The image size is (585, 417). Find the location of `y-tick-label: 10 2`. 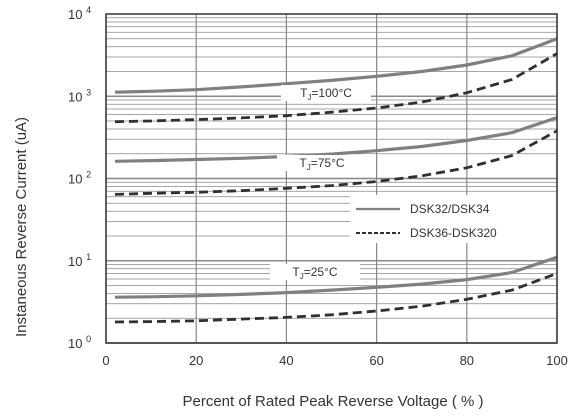

y-tick-label: 10 2 is located at coordinates (79, 178).